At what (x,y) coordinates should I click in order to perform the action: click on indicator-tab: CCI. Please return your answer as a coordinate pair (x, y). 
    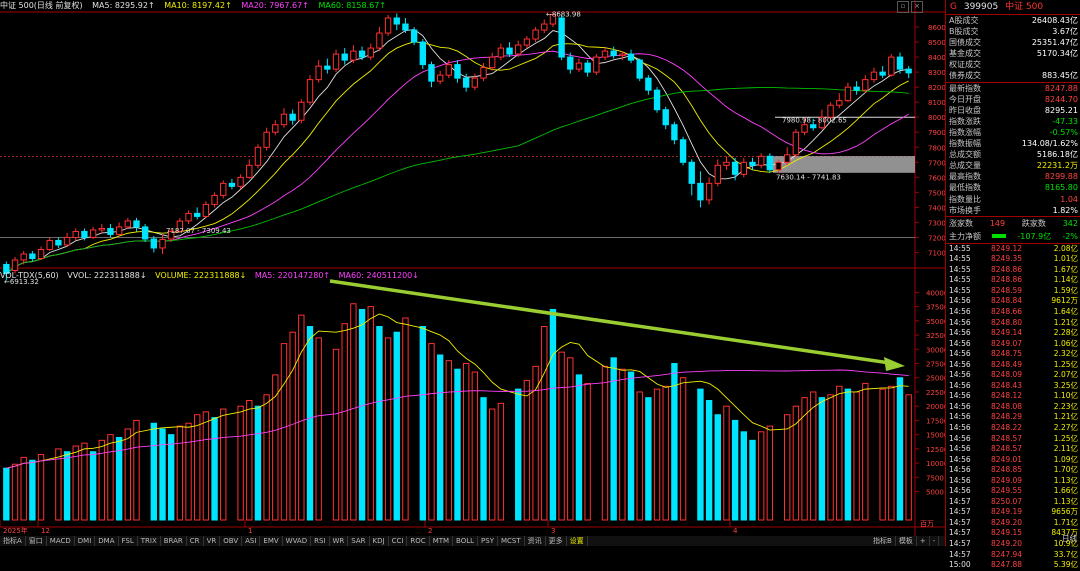
    Looking at the image, I should click on (398, 541).